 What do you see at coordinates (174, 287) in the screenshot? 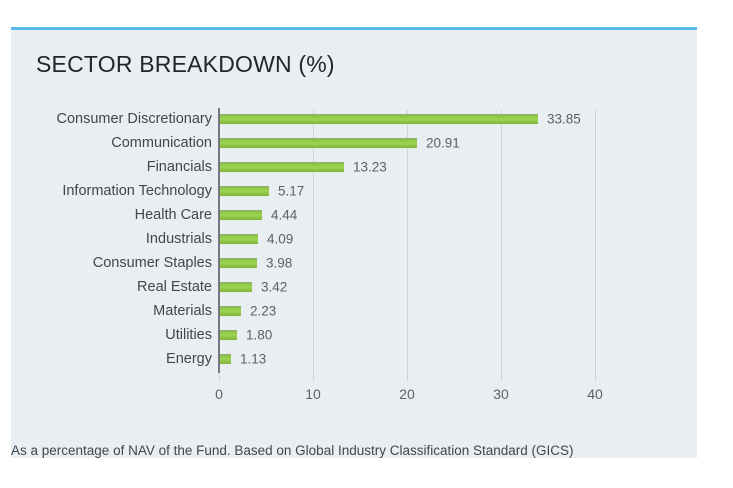
I see `category-label: Real Estate` at bounding box center [174, 287].